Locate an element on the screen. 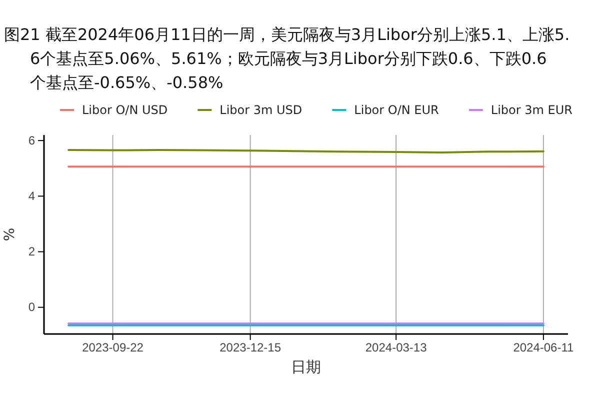 The image size is (600, 400). x-tick-label: 2024-03-13 is located at coordinates (396, 347).